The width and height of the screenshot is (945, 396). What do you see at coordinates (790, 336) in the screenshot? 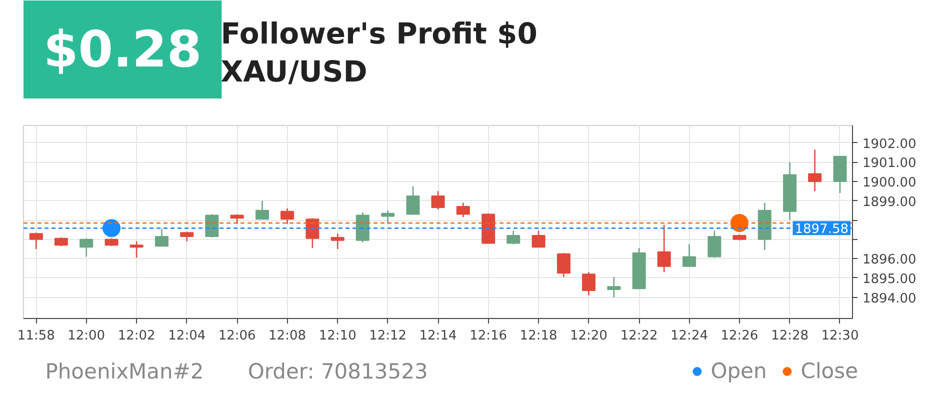
I see `x-tick-label: 12:28` at bounding box center [790, 336].